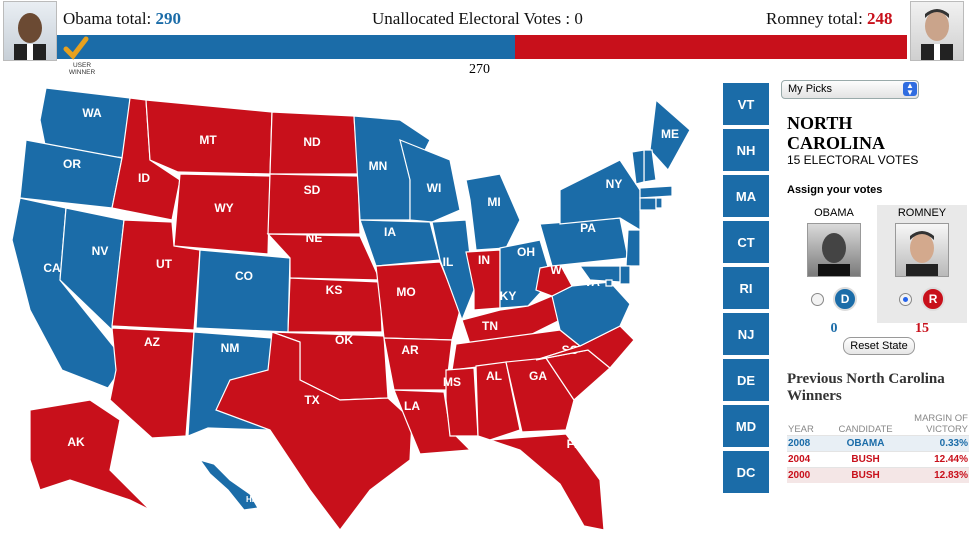  I want to click on state-label-ak: AK, so click(76, 442).